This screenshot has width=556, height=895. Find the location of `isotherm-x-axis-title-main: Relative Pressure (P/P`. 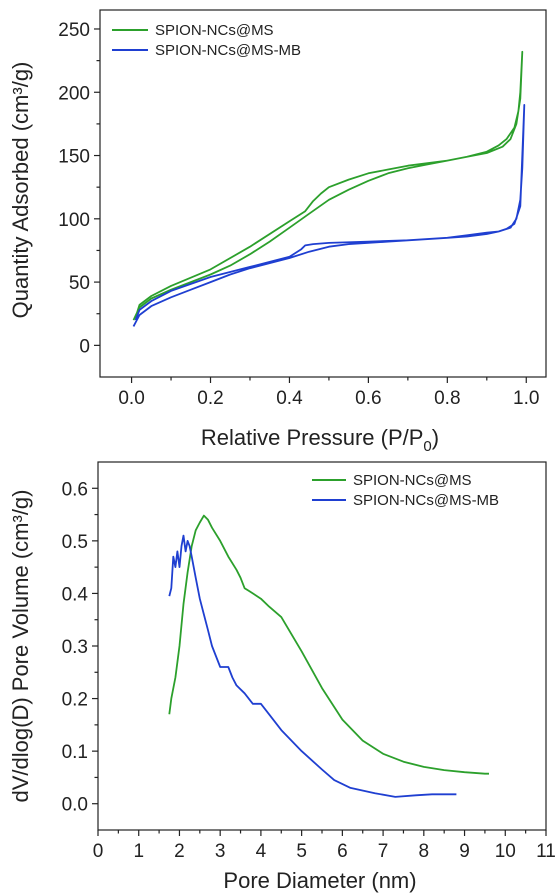

isotherm-x-axis-title-main: Relative Pressure (P/P is located at coordinates (312, 437).